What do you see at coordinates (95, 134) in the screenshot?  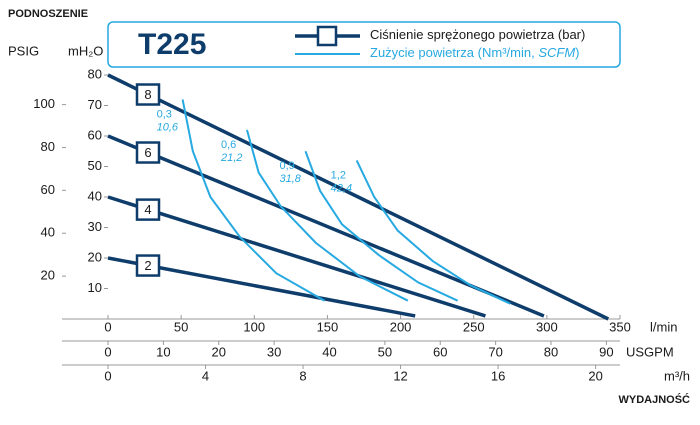 I see `y-tick-label: 60` at bounding box center [95, 134].